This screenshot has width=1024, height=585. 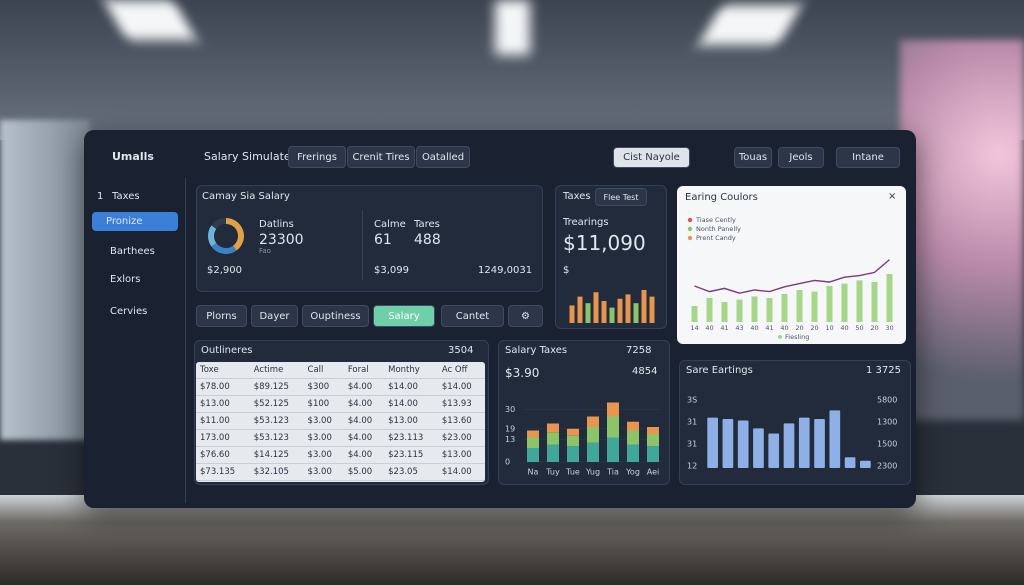 I want to click on badge: 4854, so click(x=645, y=371).